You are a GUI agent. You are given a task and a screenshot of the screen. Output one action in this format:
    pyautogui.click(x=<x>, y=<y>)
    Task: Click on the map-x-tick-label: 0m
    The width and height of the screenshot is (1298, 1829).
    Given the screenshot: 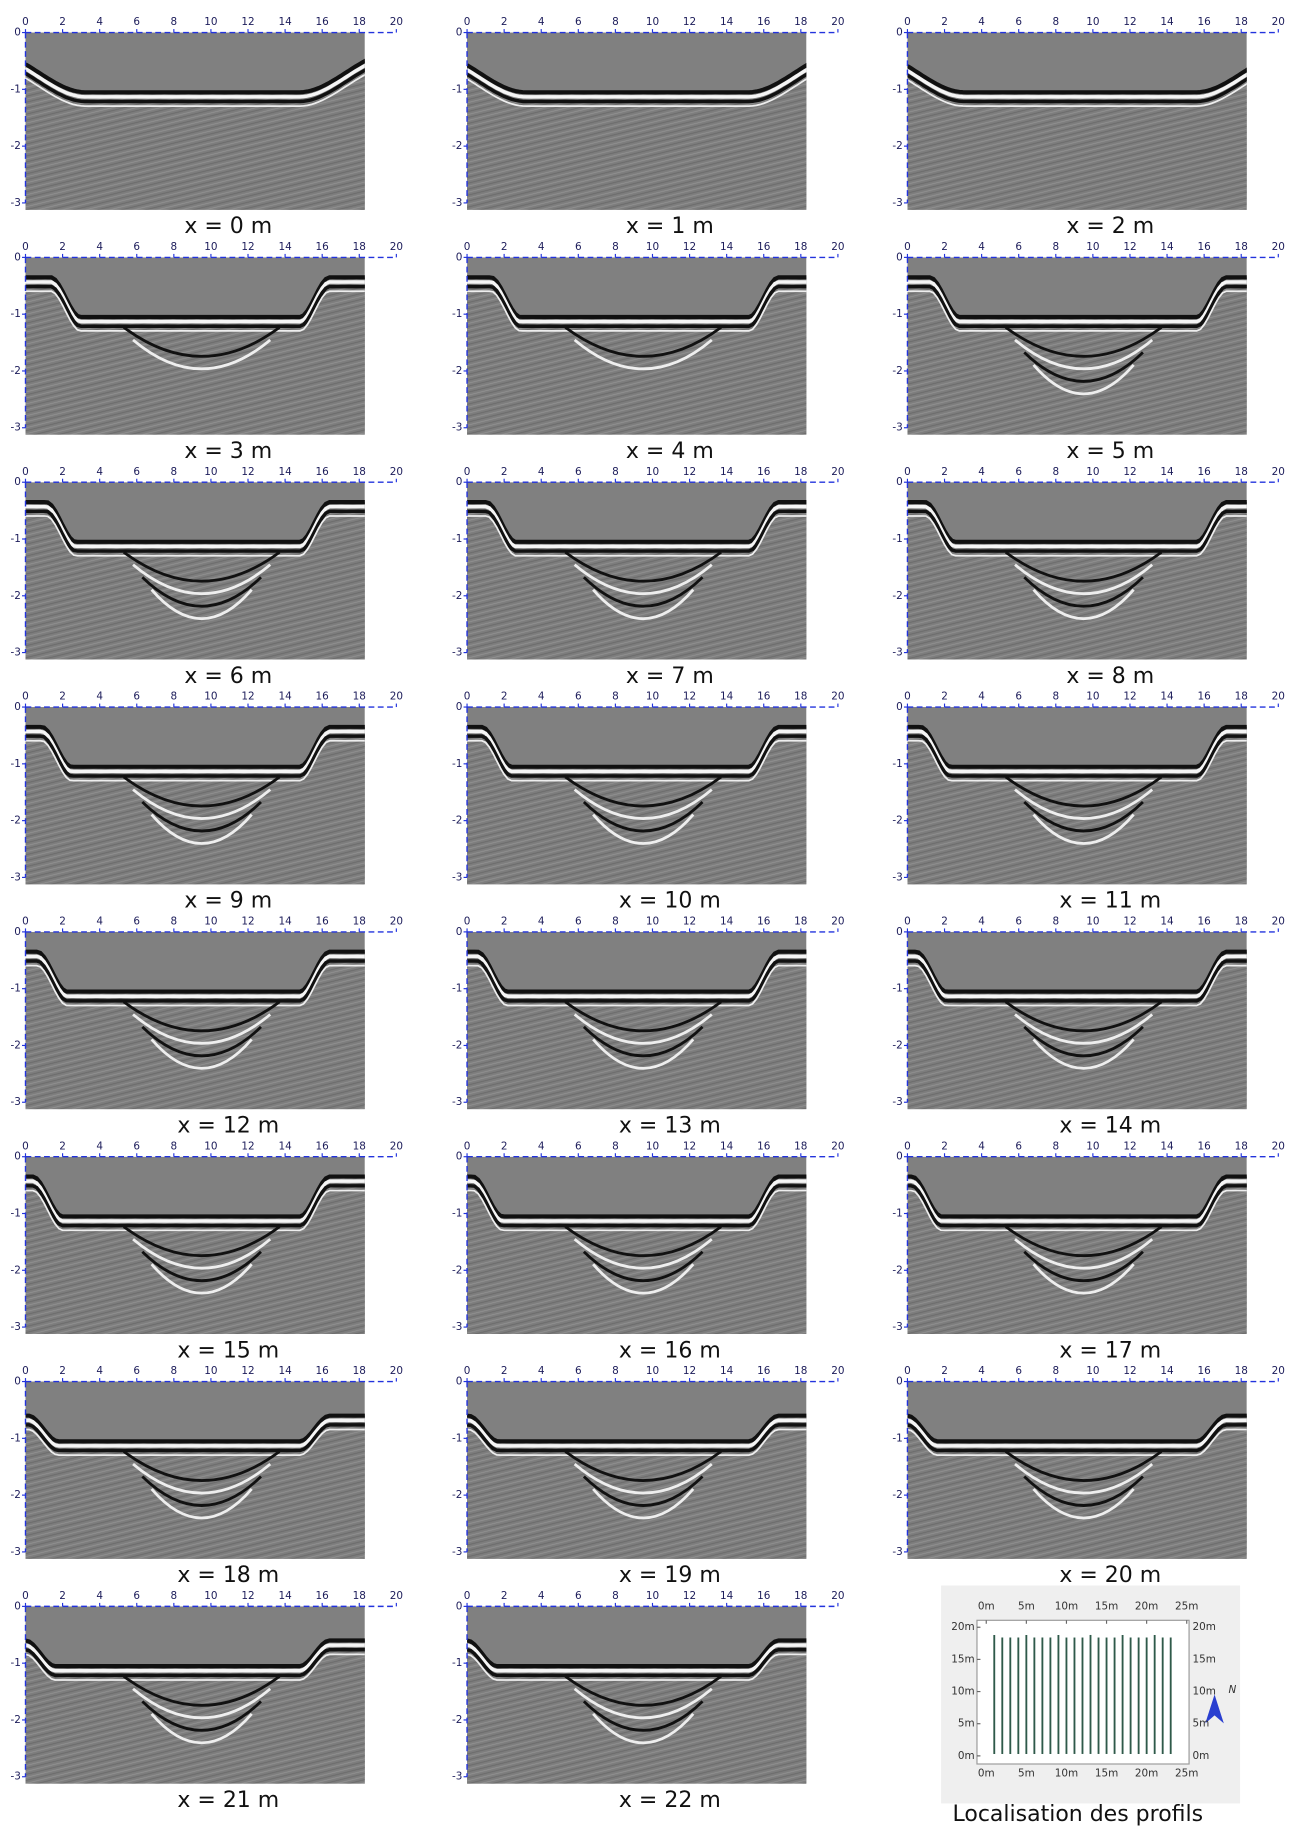 What is the action you would take?
    pyautogui.click(x=986, y=1773)
    